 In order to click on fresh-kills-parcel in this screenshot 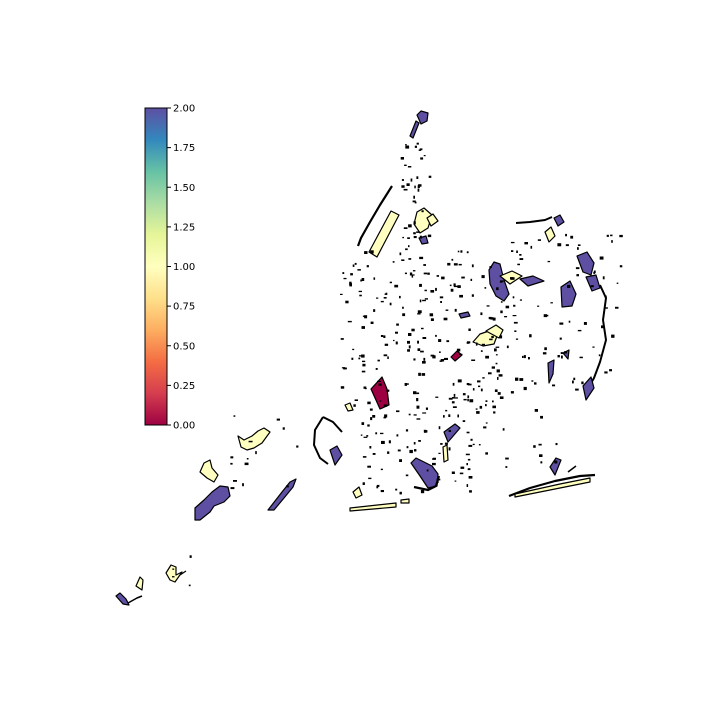, I will do `click(212, 503)`.